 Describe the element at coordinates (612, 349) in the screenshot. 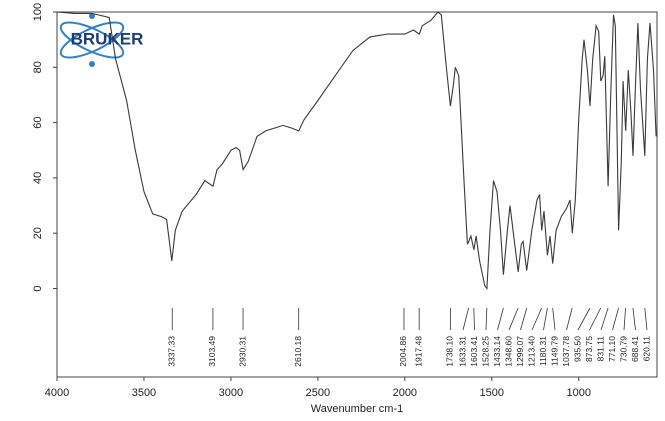

I see `peak-label: 771.10` at that location.